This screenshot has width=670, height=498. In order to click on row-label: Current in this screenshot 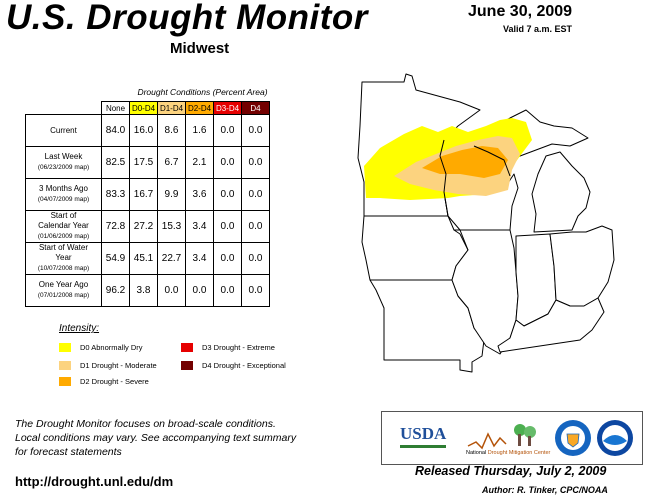, I will do `click(63, 130)`.